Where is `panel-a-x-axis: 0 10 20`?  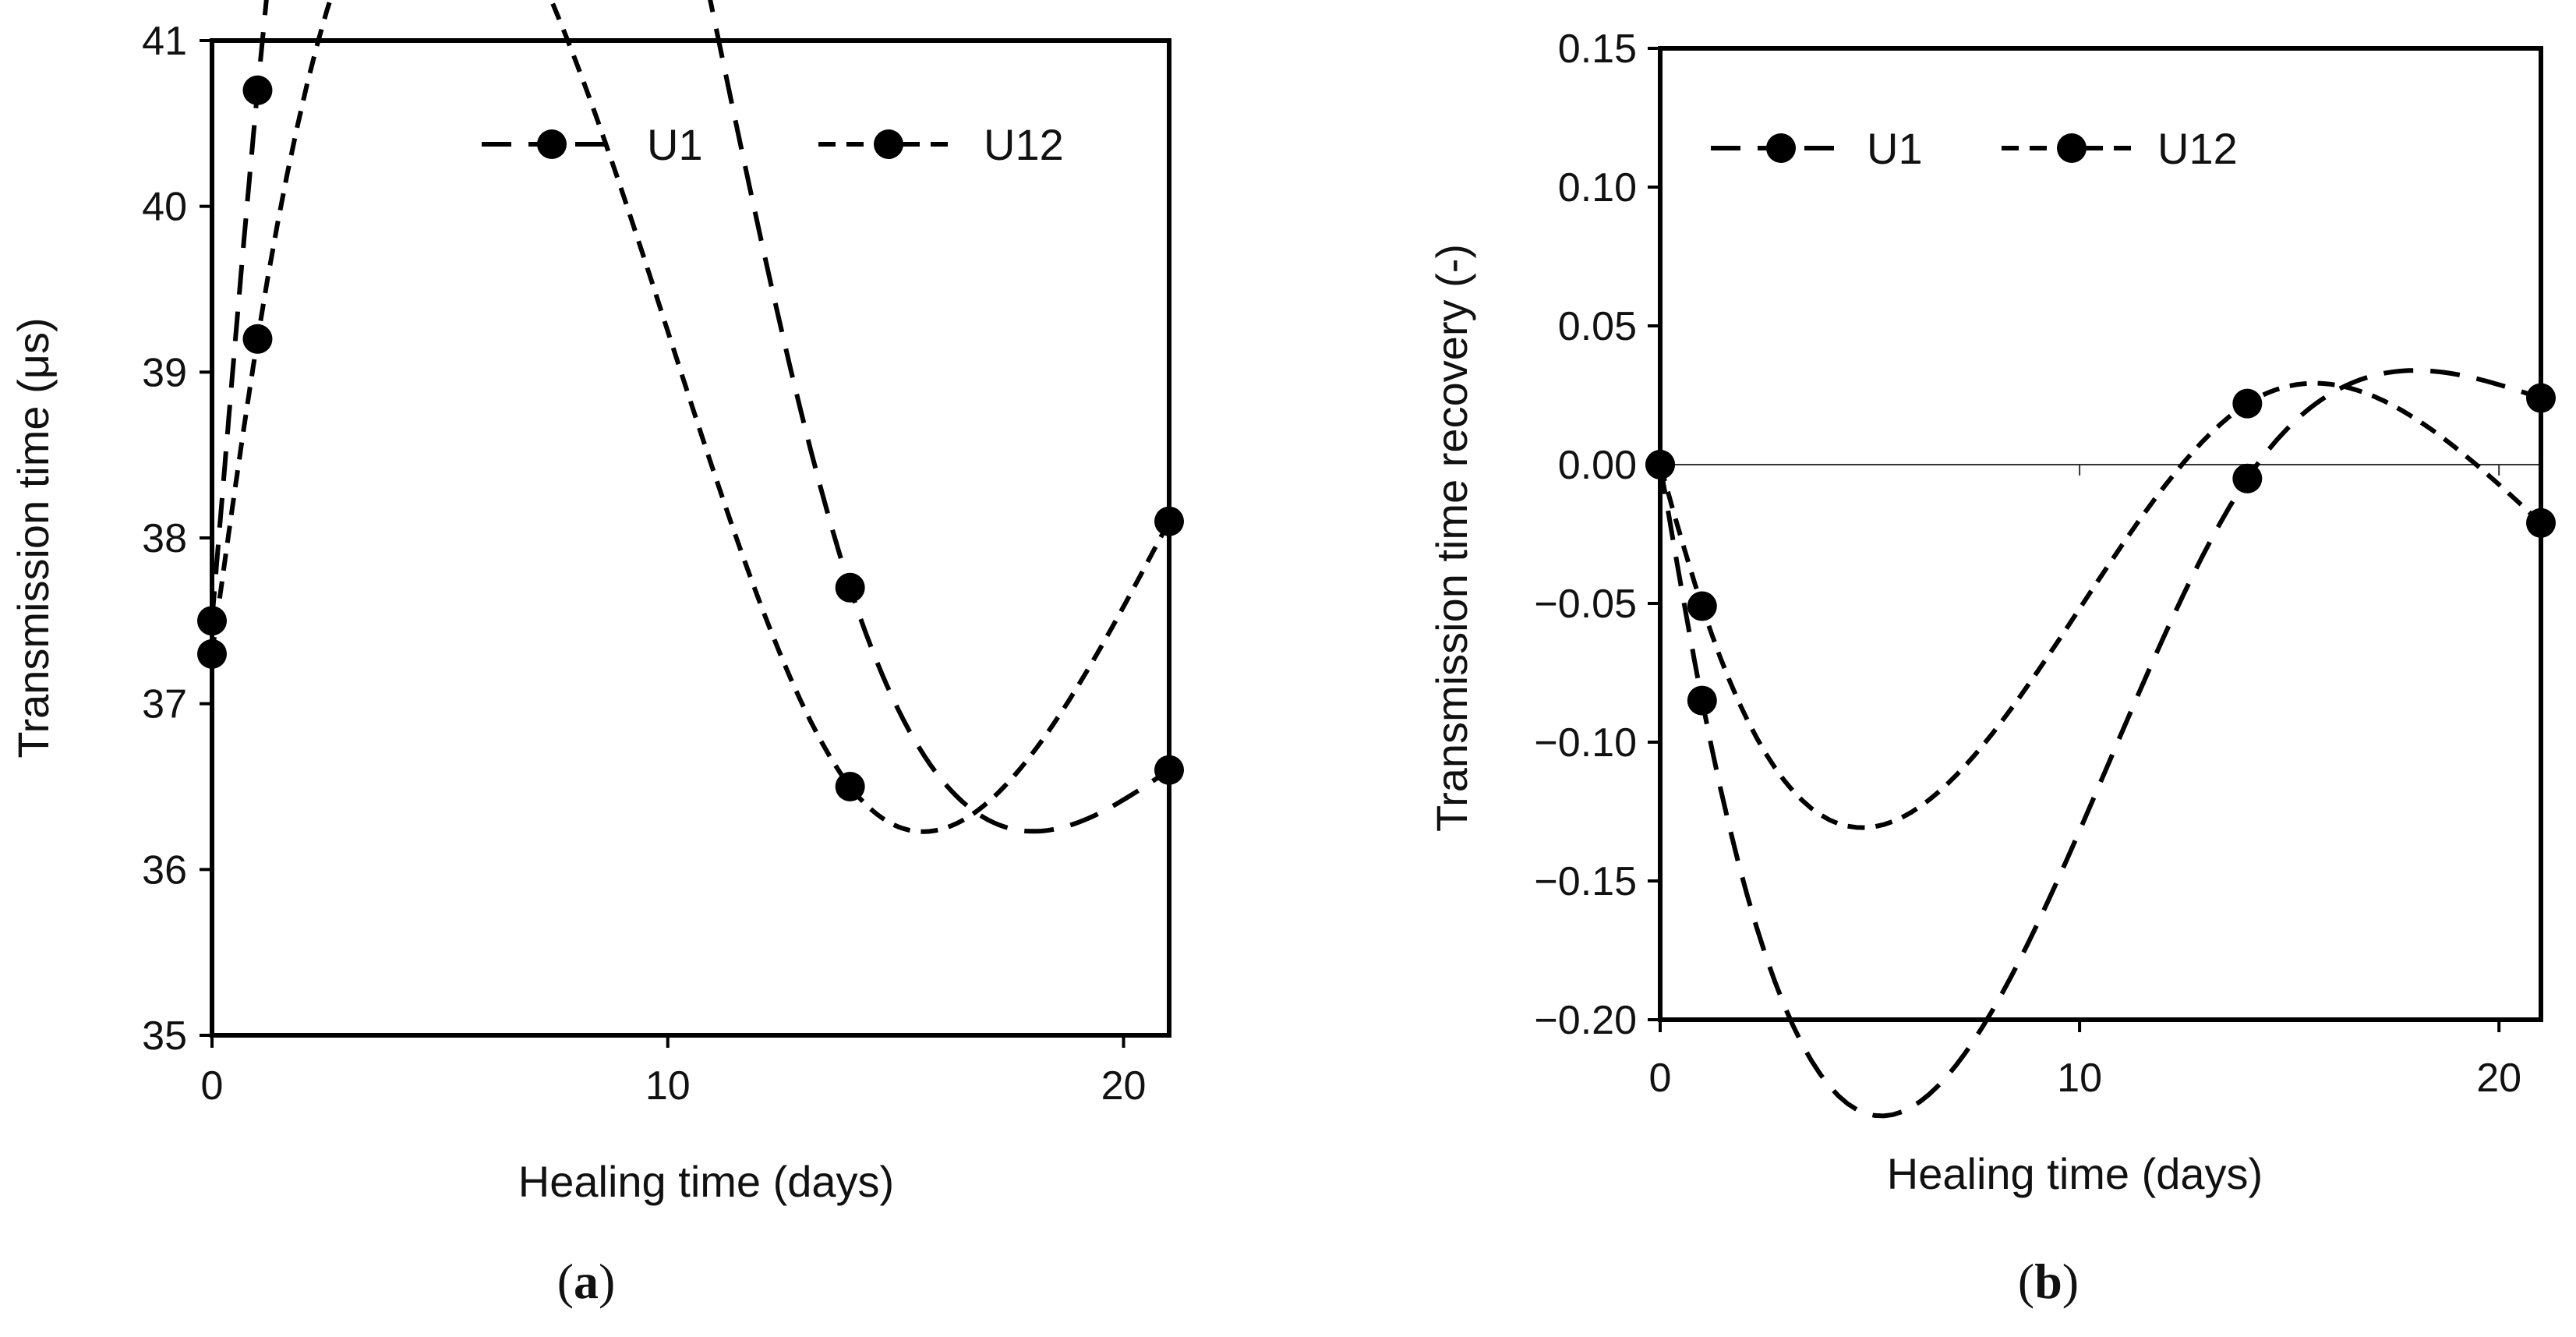 panel-a-x-axis: 0 10 20 is located at coordinates (674, 1086).